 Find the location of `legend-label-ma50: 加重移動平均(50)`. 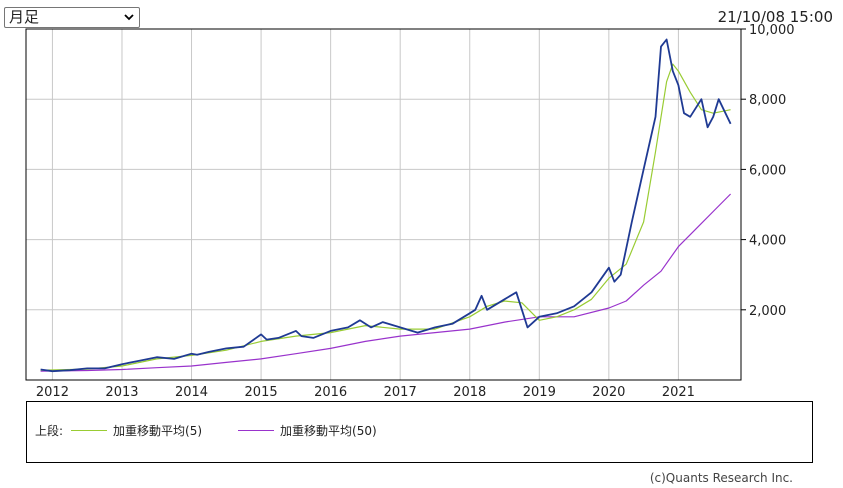

legend-label-ma50: 加重移動平均(50) is located at coordinates (328, 431).